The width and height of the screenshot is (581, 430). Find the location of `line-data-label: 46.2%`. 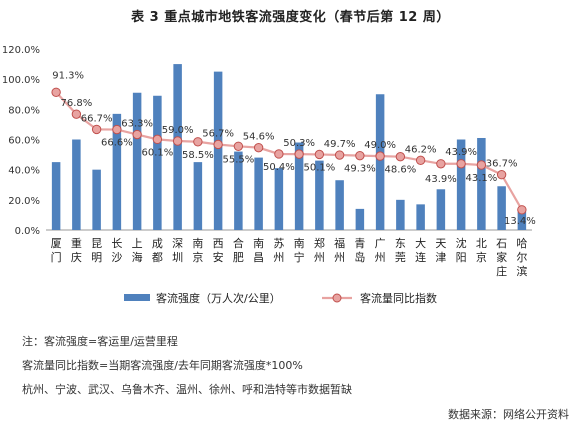

line-data-label: 46.2% is located at coordinates (421, 149).